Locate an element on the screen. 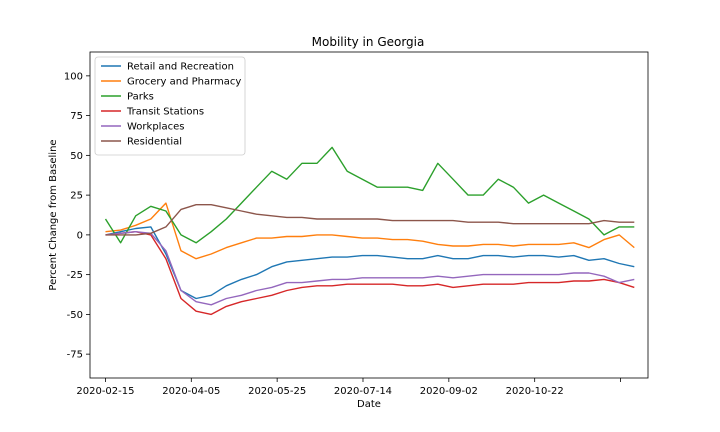 The width and height of the screenshot is (720, 432). legend-label: Retail and Recreation is located at coordinates (180, 67).